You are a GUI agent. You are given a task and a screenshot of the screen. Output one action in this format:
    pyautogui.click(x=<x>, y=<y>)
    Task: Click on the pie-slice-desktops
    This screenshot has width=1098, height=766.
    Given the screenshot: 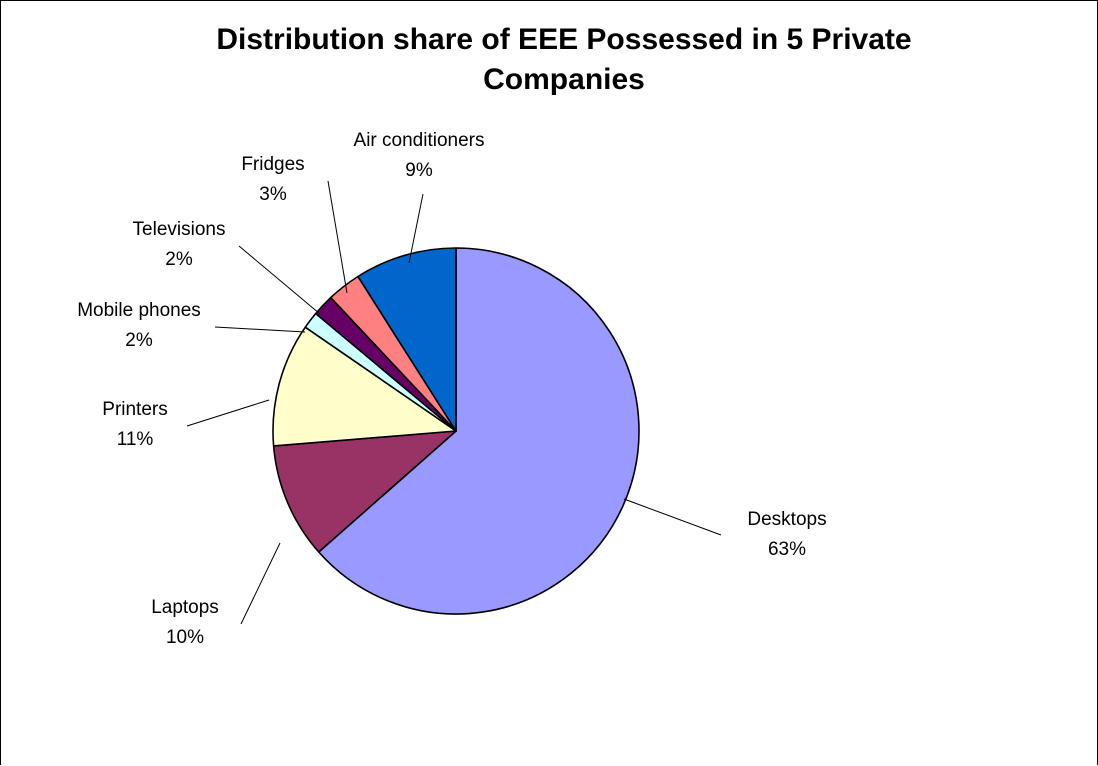 What is the action you would take?
    pyautogui.click(x=478, y=431)
    